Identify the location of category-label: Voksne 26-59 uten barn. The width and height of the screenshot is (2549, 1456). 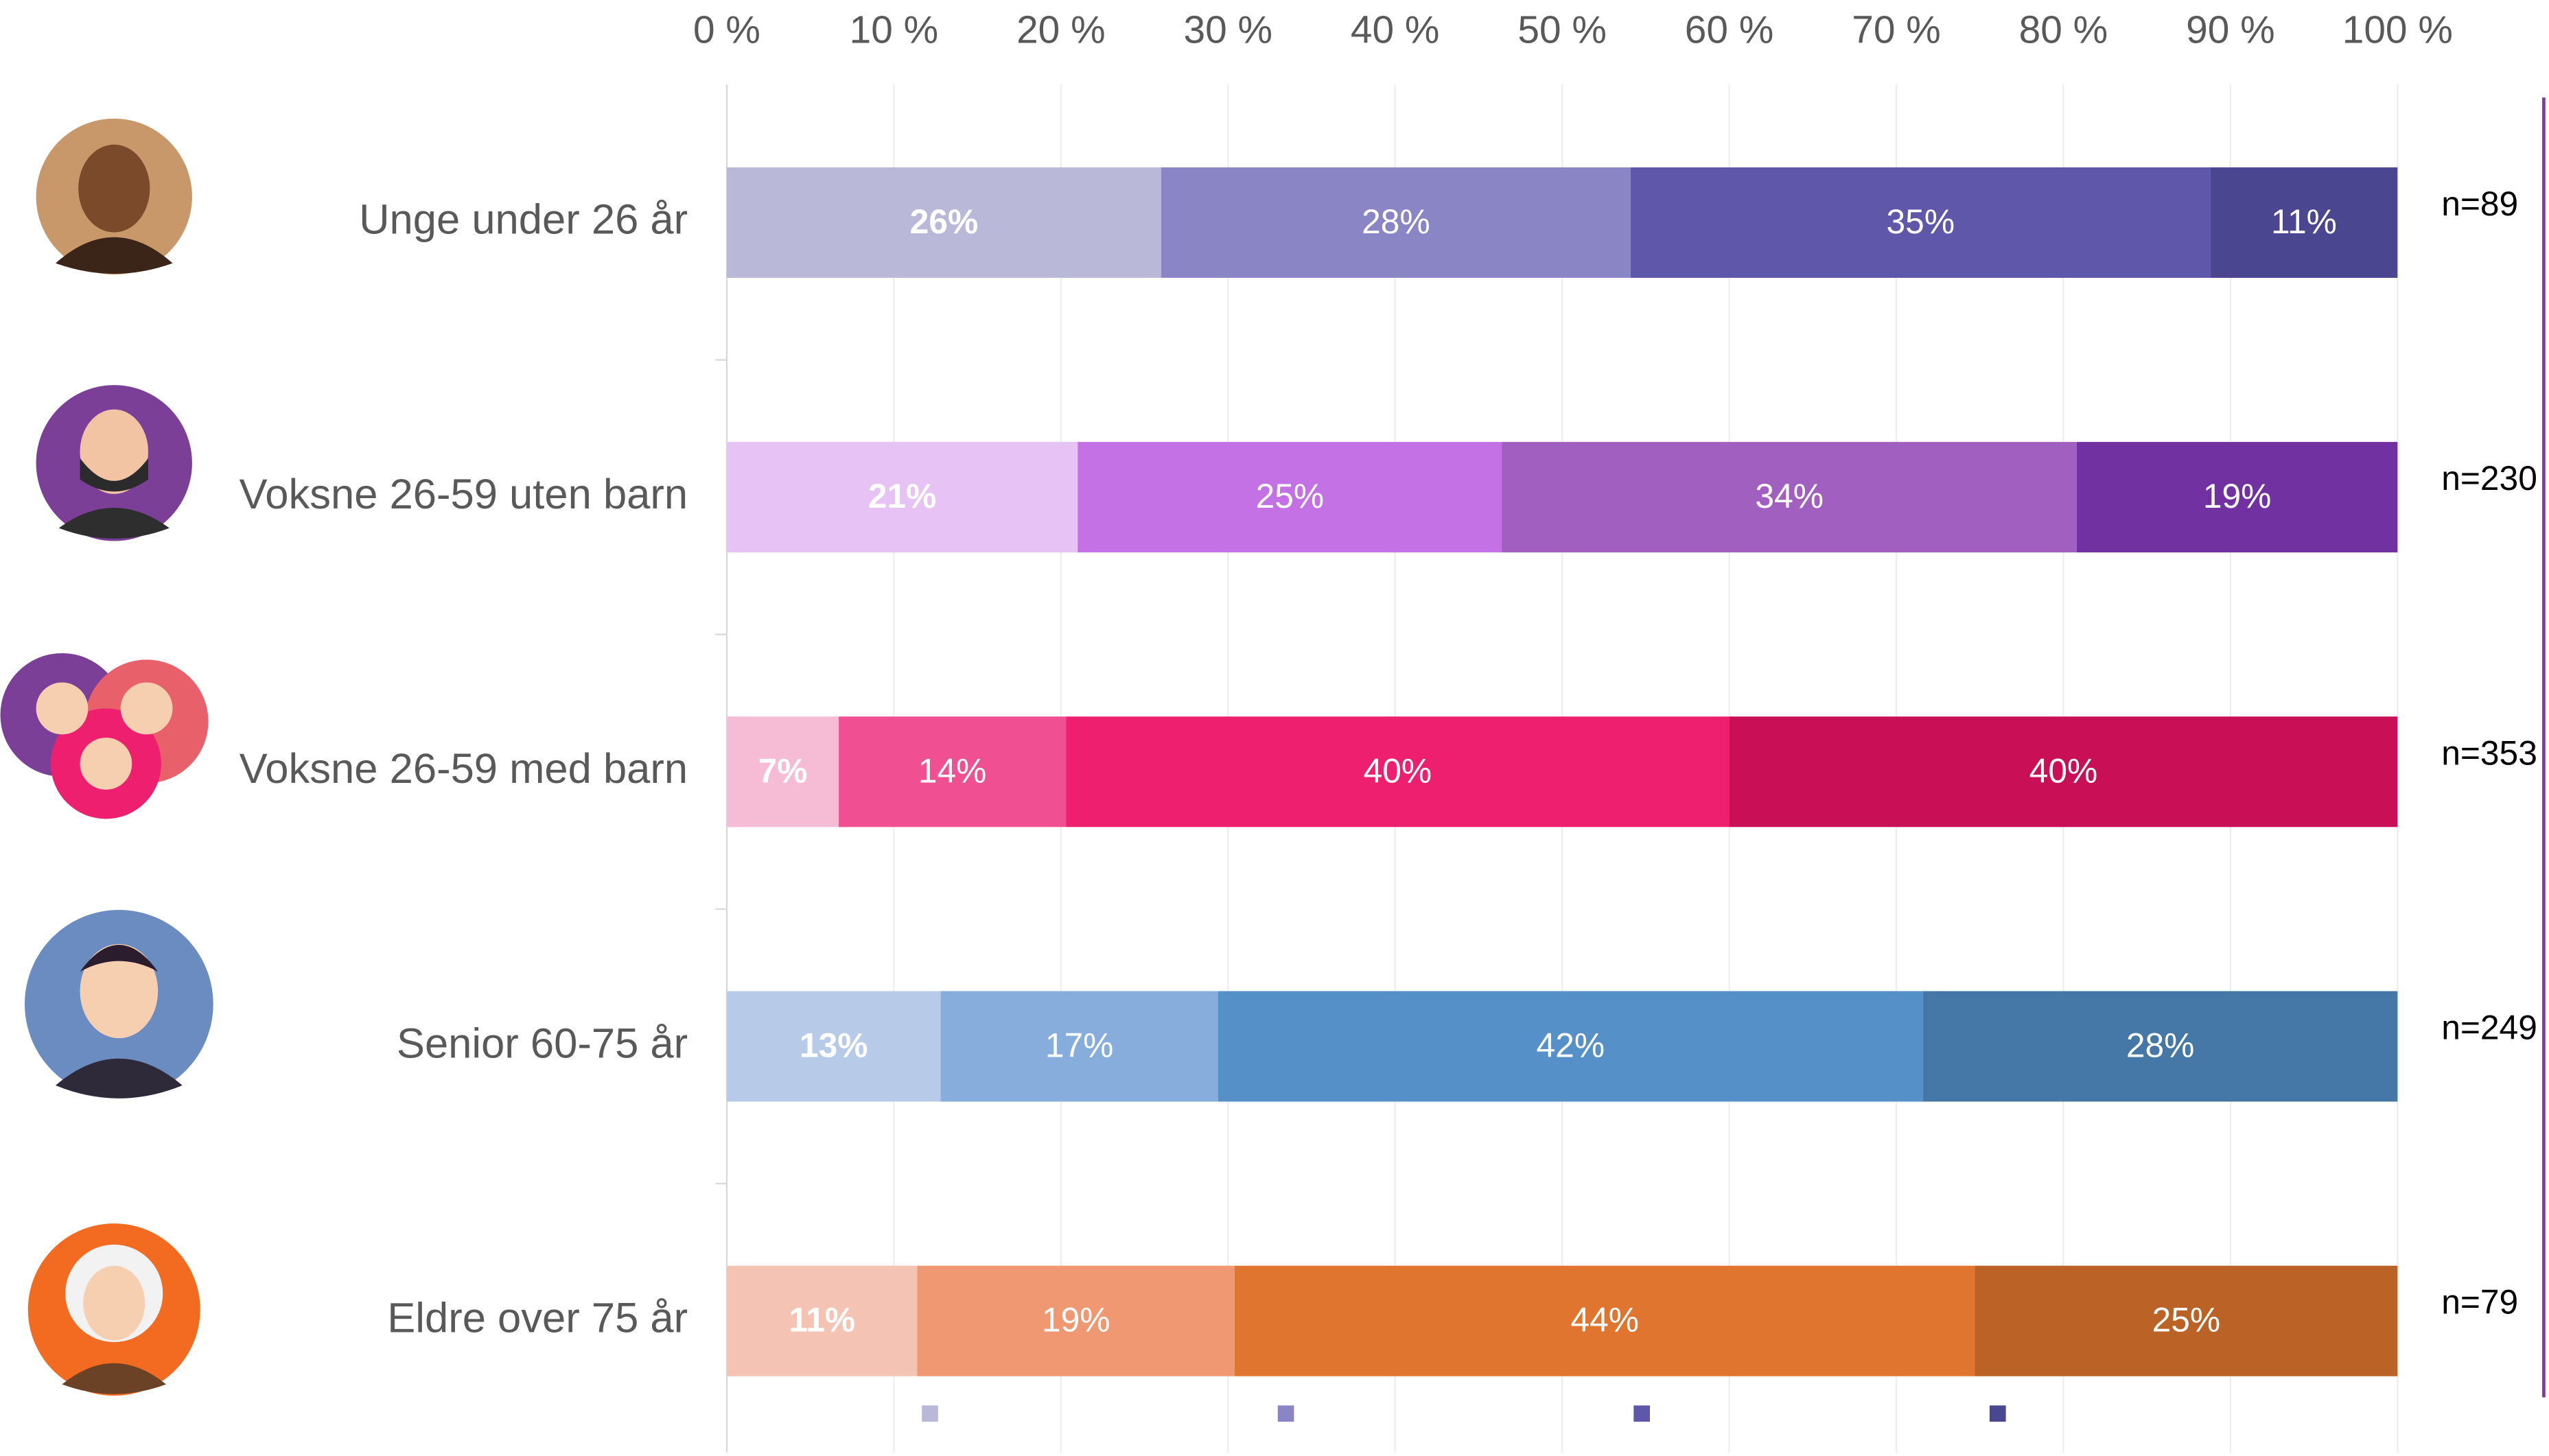
(464, 494).